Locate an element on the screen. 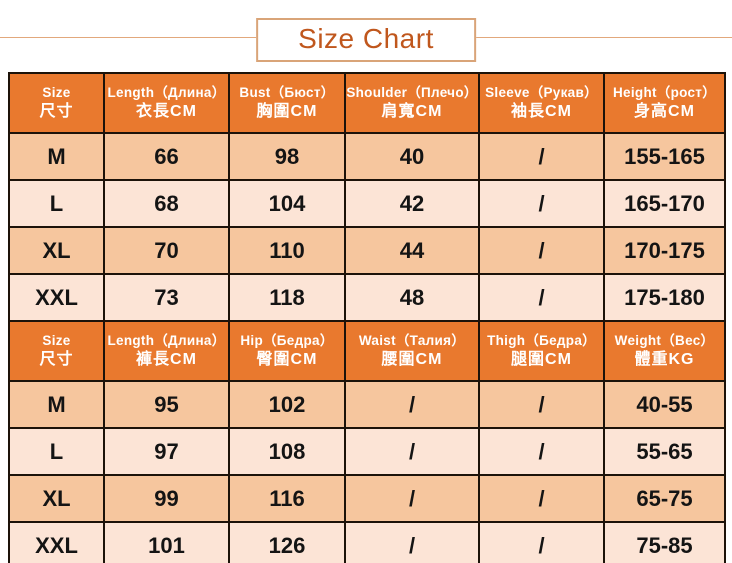 The width and height of the screenshot is (732, 563). column-header-sleeve: Sleeve（Рукав） 袖長CM is located at coordinates (541, 103).